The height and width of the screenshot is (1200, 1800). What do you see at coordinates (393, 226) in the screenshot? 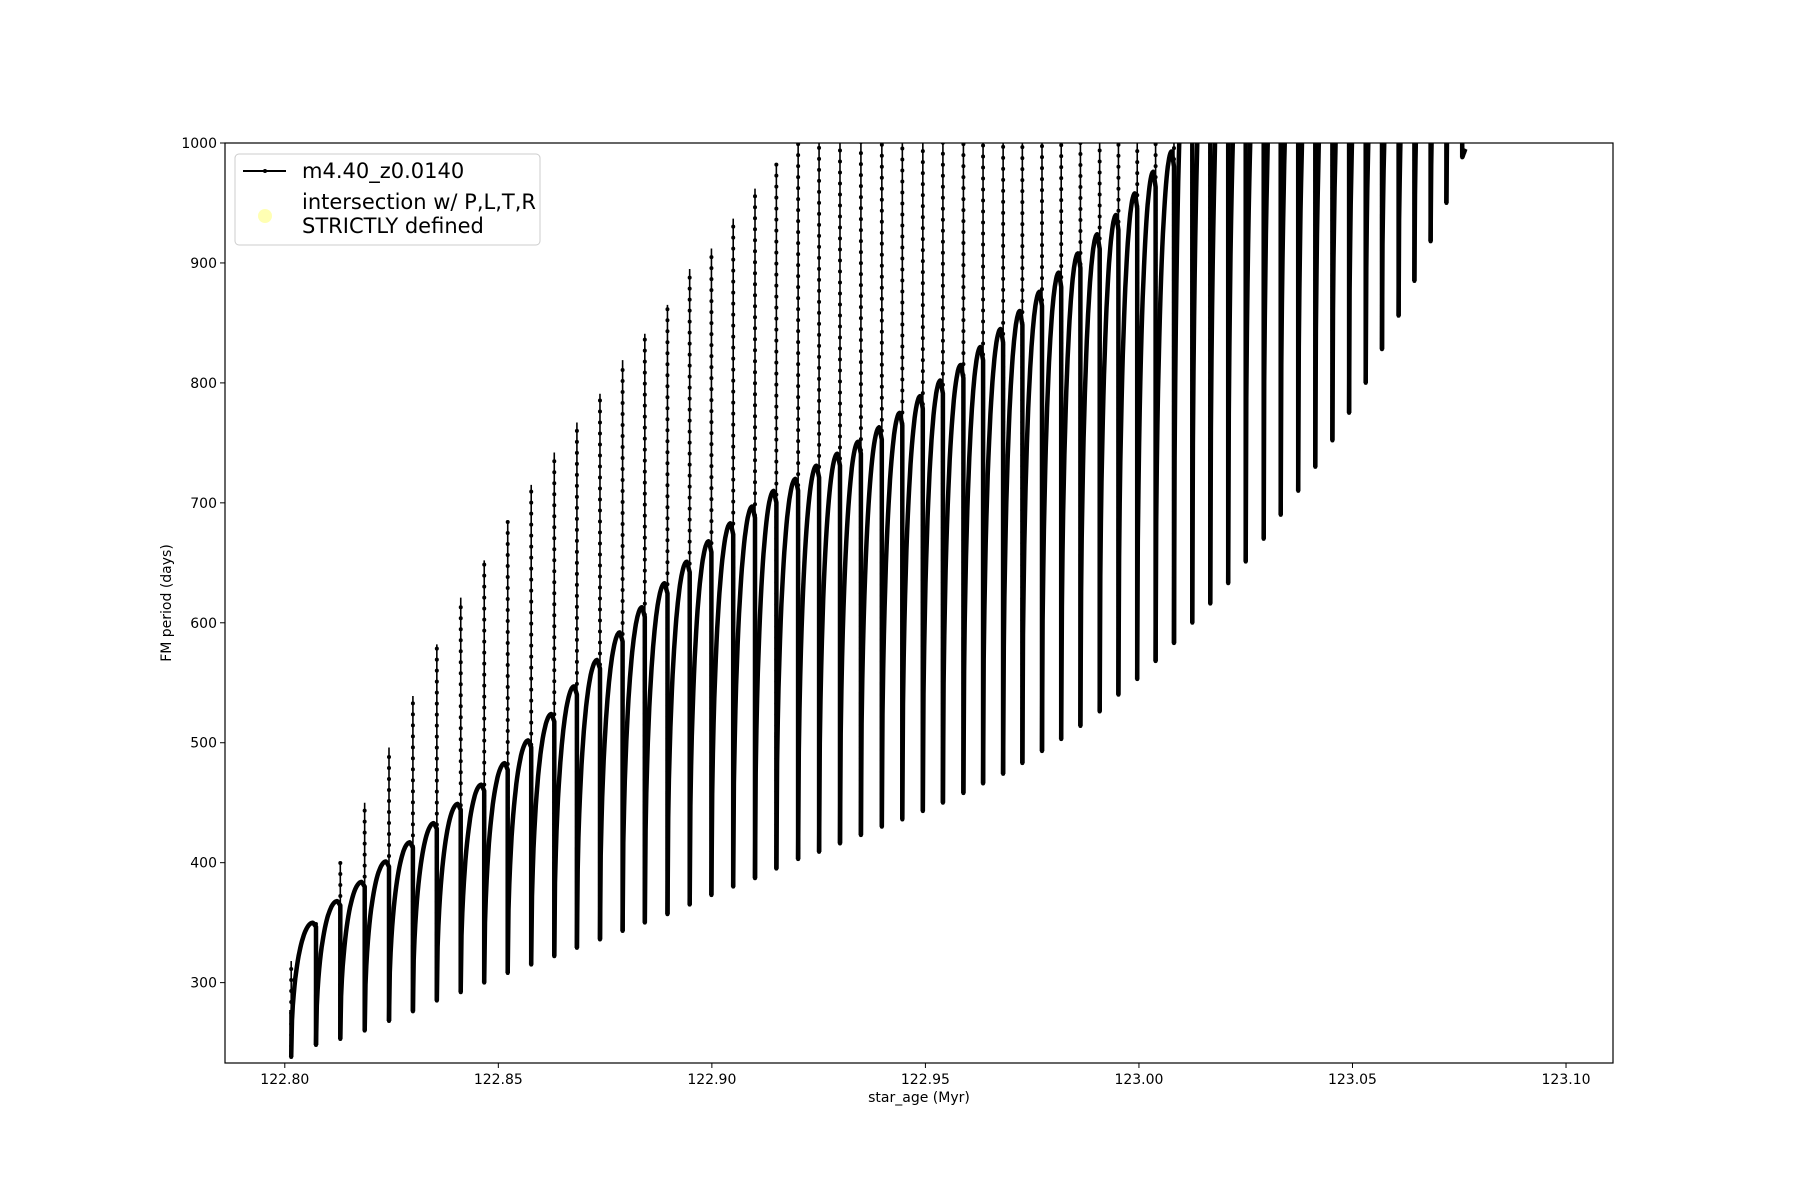
I see `legend-label-intersection-line2: STRICTLY defined` at bounding box center [393, 226].